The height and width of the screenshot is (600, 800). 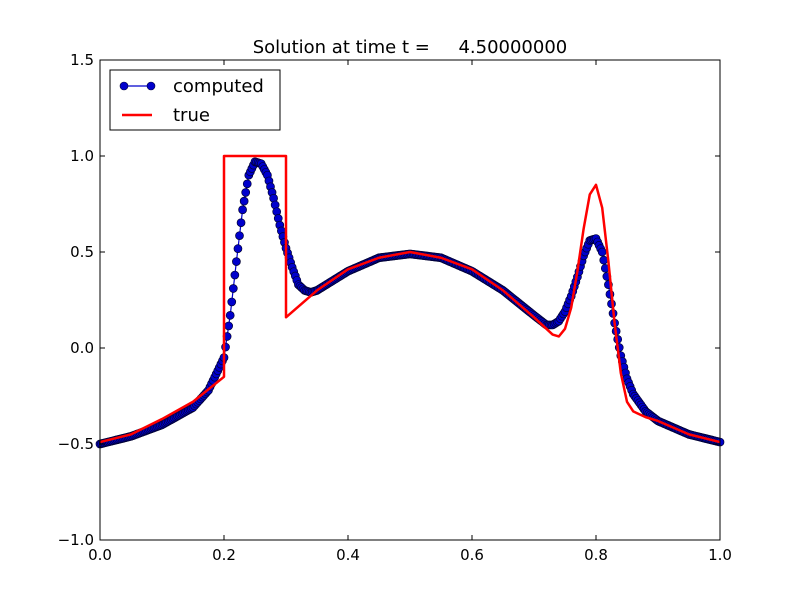 What do you see at coordinates (82, 348) in the screenshot?
I see `y-tick-label: 0.0` at bounding box center [82, 348].